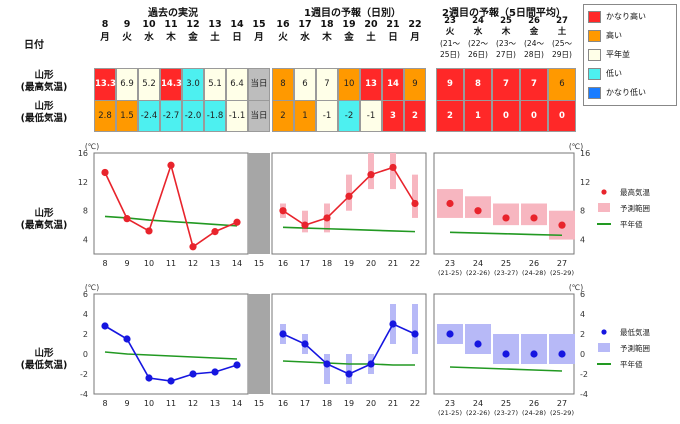 This screenshot has width=680, height=424. Describe the element at coordinates (478, 273) in the screenshot. I see `x-range-label-week2: (22-26)` at that location.